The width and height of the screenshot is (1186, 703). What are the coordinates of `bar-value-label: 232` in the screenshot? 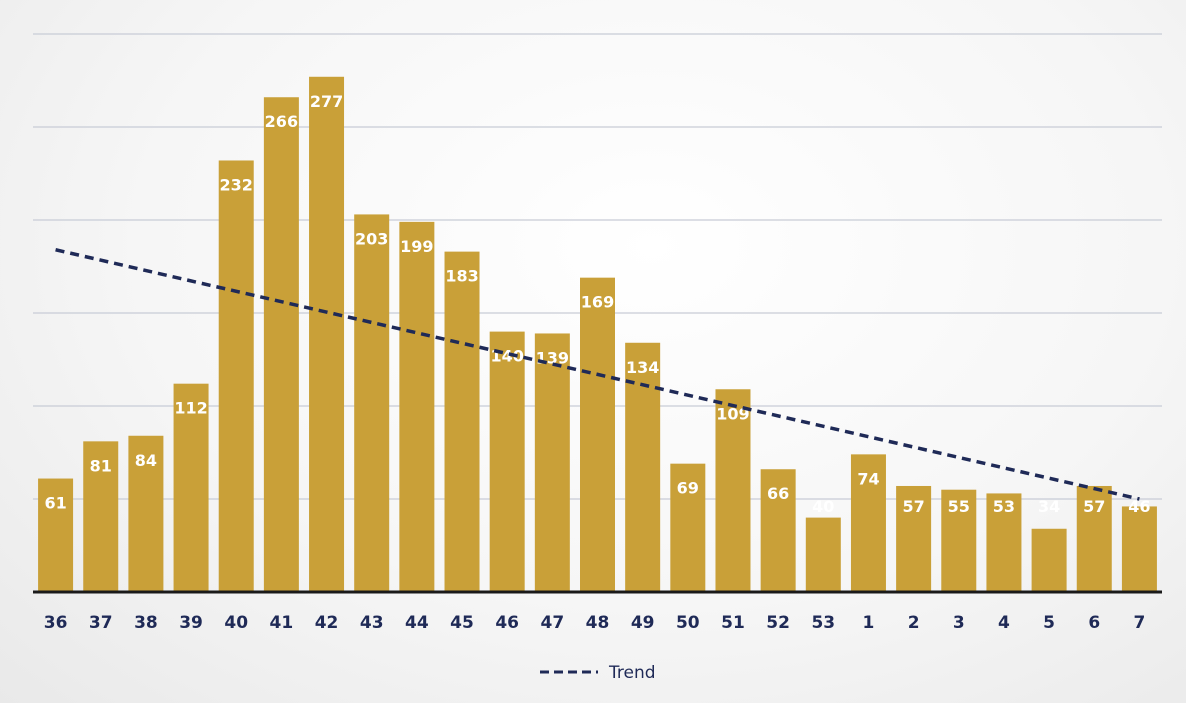 It's located at (236, 184).